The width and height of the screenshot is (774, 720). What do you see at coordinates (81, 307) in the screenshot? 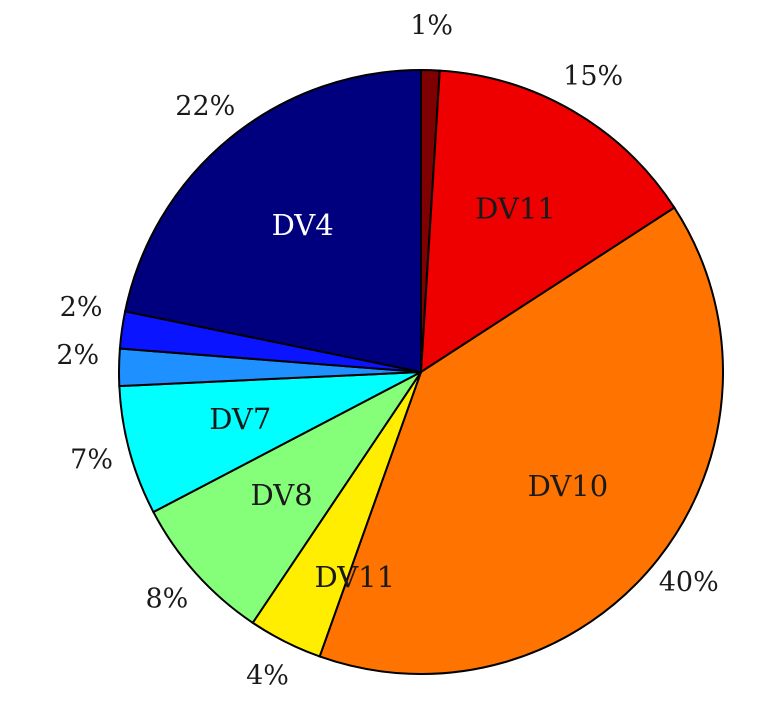
I see `pct-label-7: 2%` at bounding box center [81, 307].